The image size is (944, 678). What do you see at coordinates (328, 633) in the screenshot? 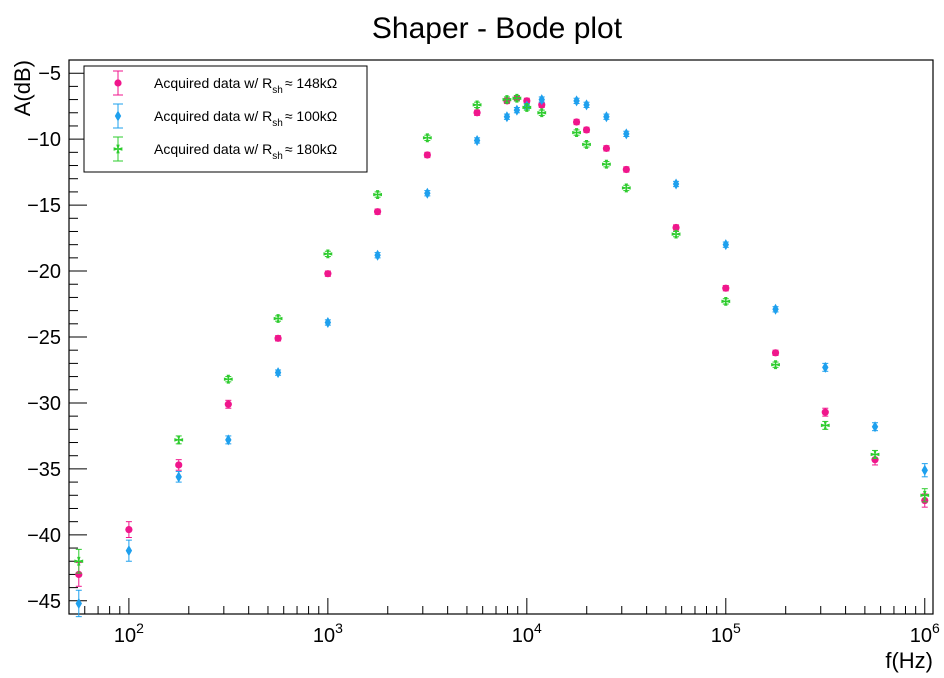
I see `x-tick-label: 10³` at bounding box center [328, 633].